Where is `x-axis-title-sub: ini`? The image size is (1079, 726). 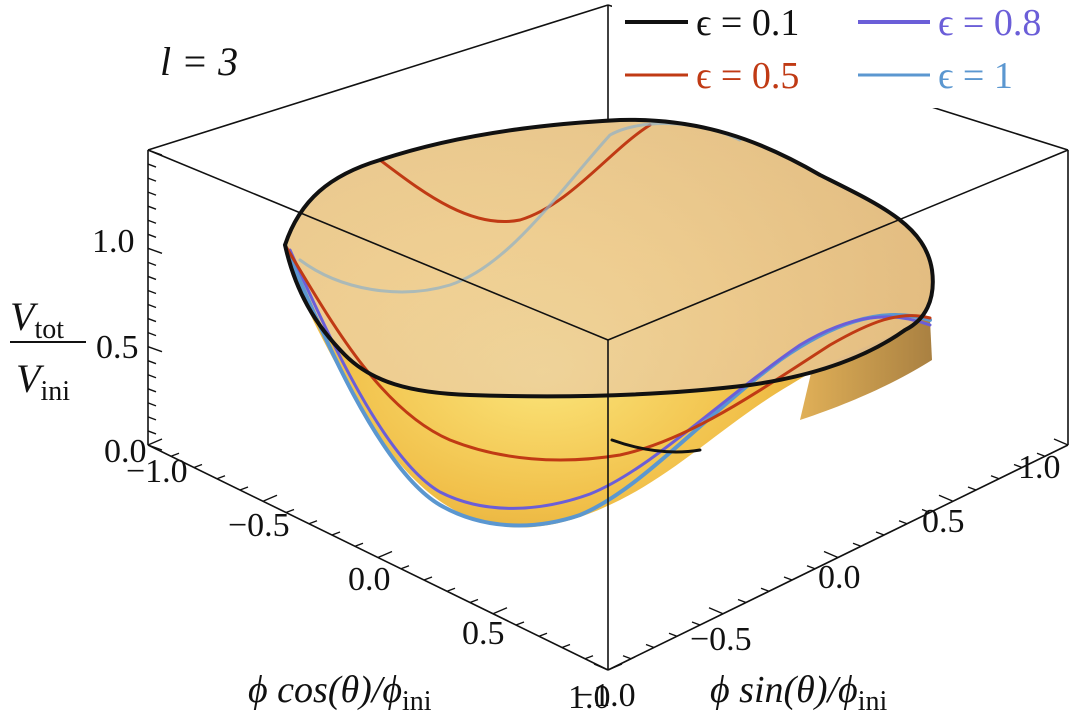
x-axis-title-sub: ini is located at coordinates (417, 701).